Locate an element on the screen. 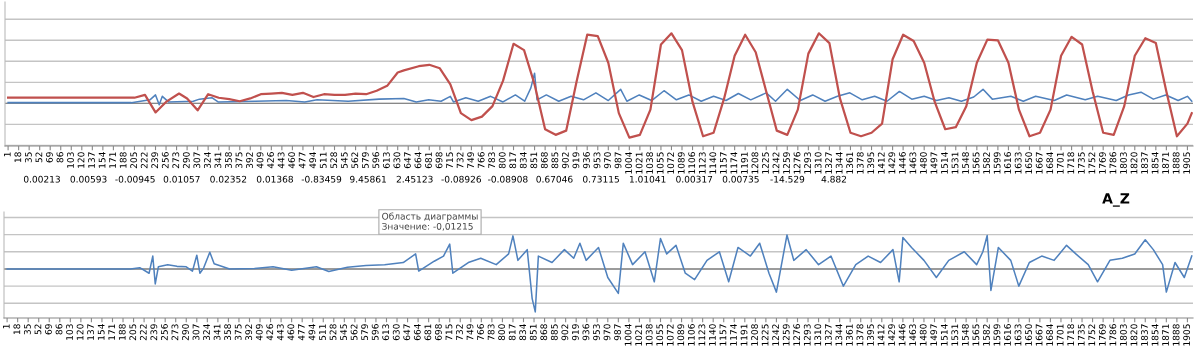 The width and height of the screenshot is (1200, 346). x-tick-label: 409 is located at coordinates (259, 332).